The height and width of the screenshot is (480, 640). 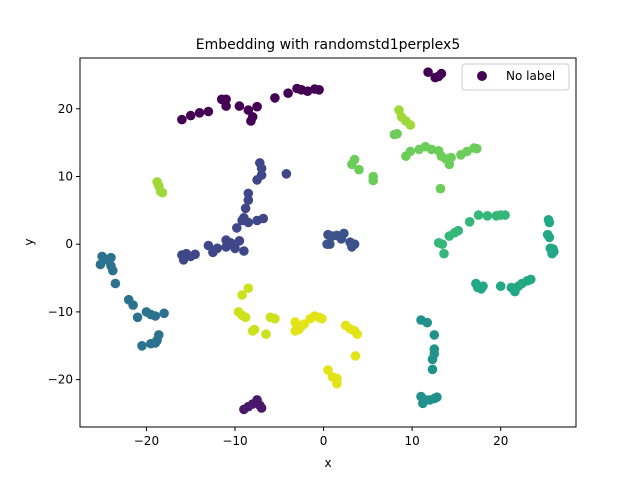 I want to click on legend-label: No label, so click(x=530, y=76).